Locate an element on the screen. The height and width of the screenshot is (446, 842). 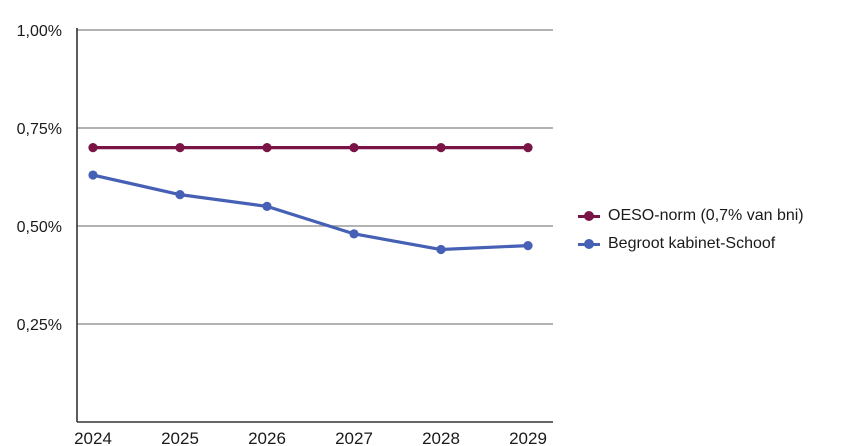
series is located at coordinates (310, 199).